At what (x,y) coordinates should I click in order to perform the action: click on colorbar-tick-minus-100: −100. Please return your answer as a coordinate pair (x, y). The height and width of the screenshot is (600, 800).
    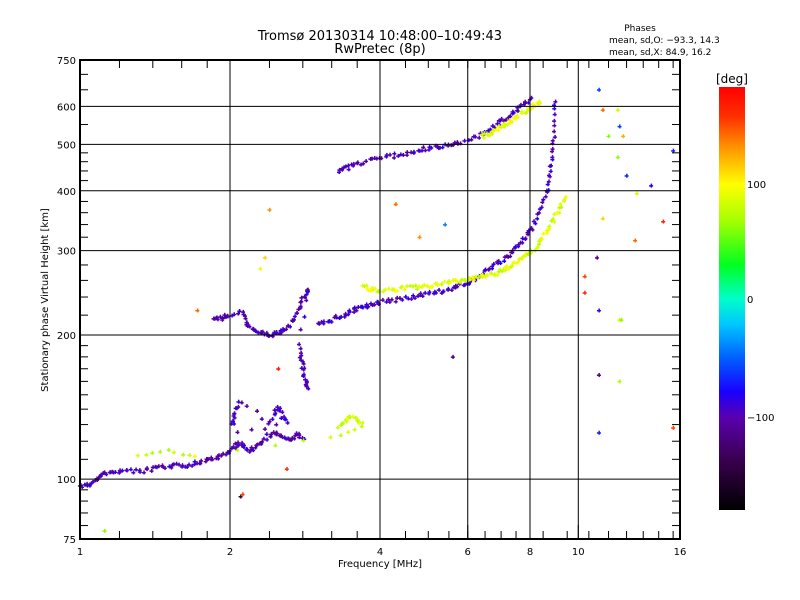
    Looking at the image, I should click on (760, 418).